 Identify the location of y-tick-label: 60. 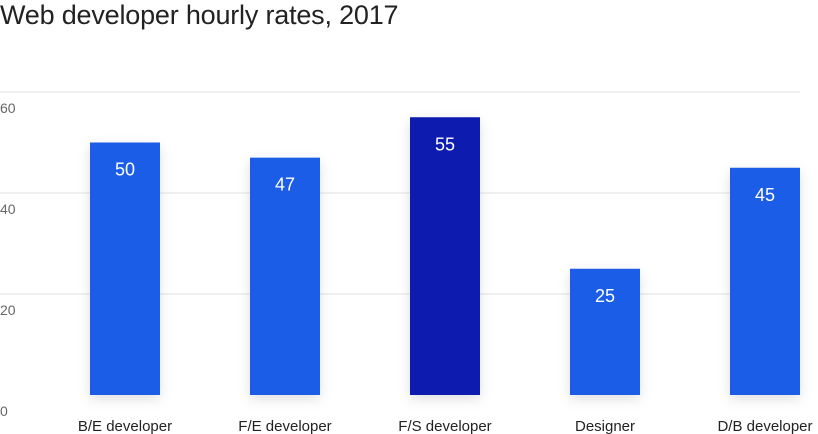
(8, 108).